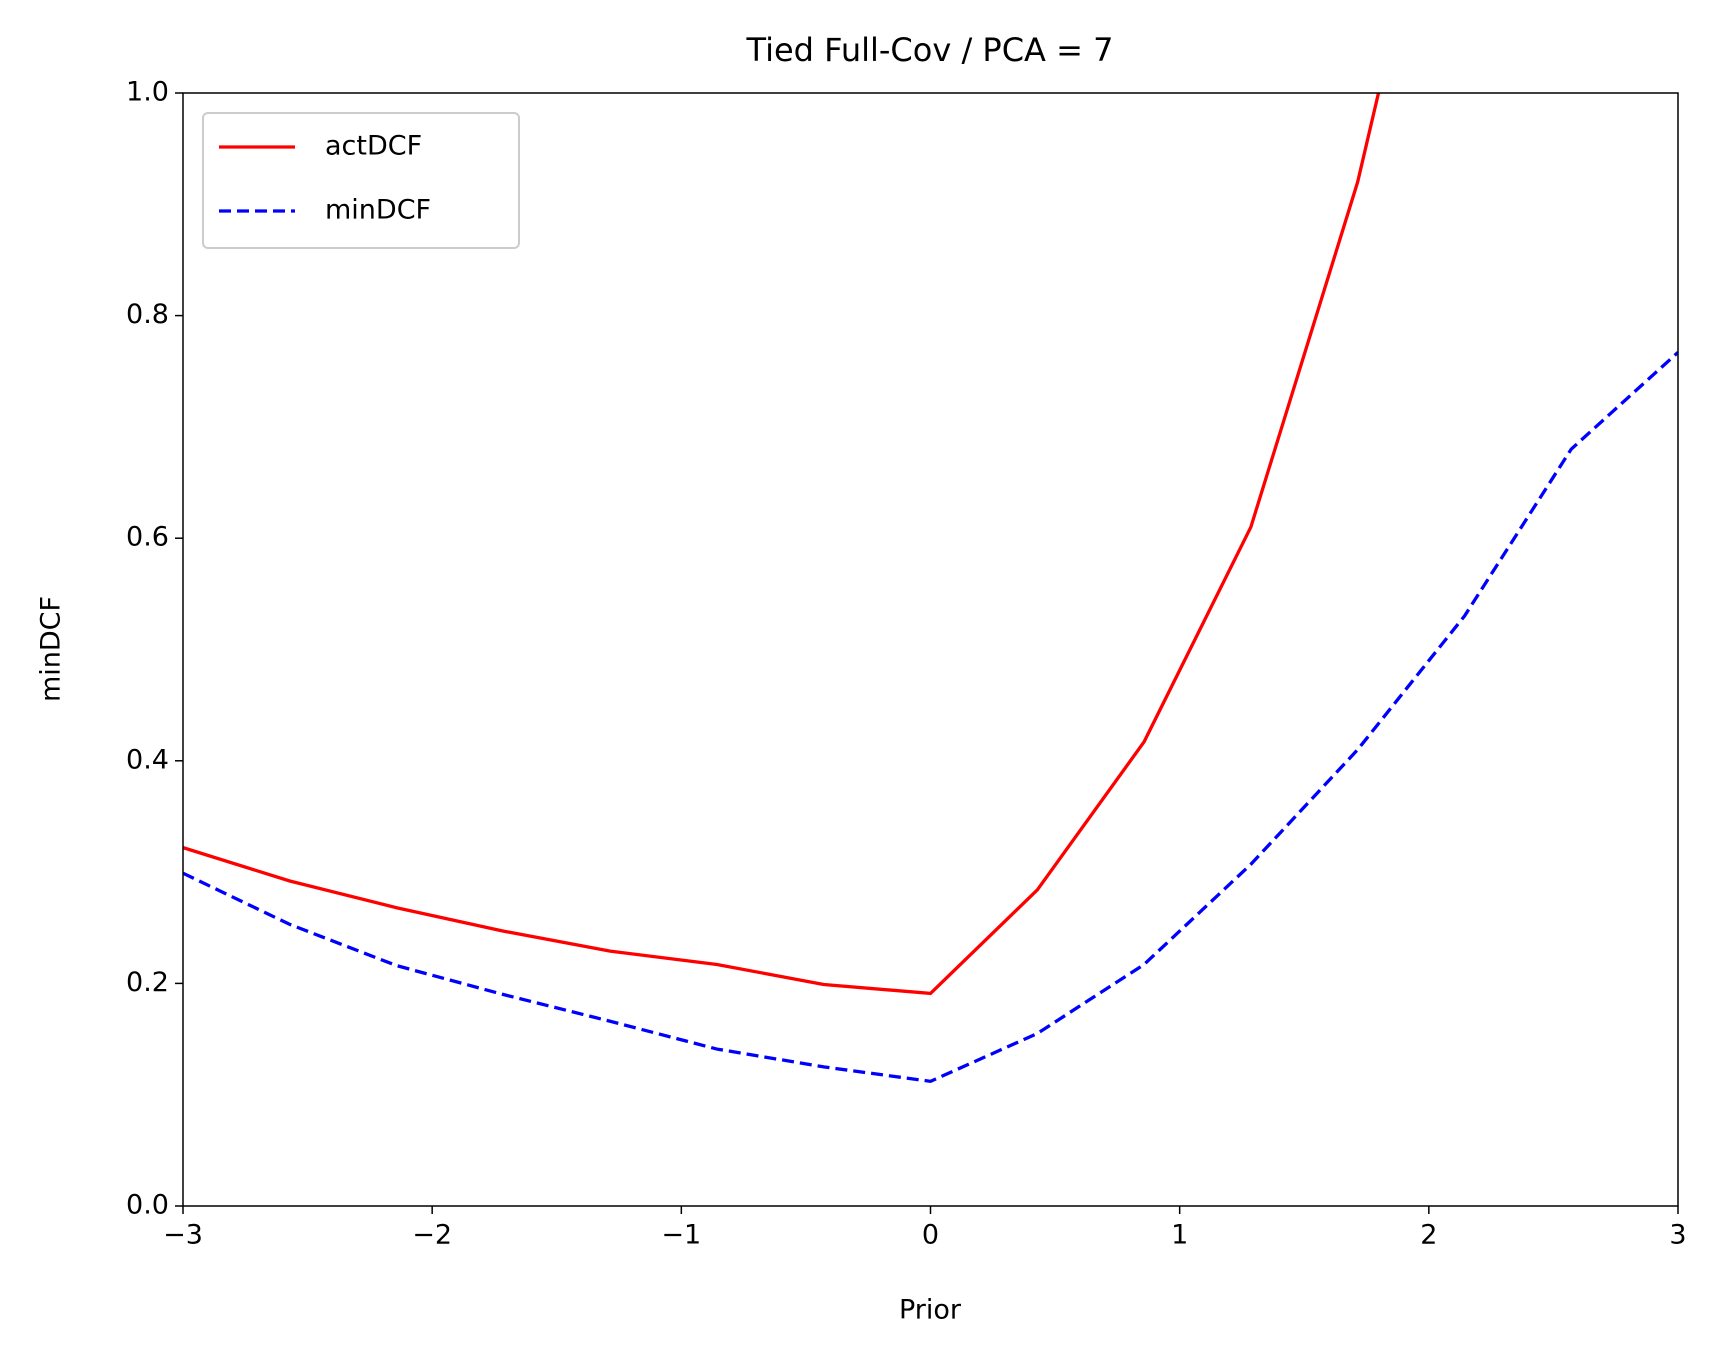 The width and height of the screenshot is (1713, 1357). What do you see at coordinates (147, 92) in the screenshot?
I see `y-tick-label: 1.0` at bounding box center [147, 92].